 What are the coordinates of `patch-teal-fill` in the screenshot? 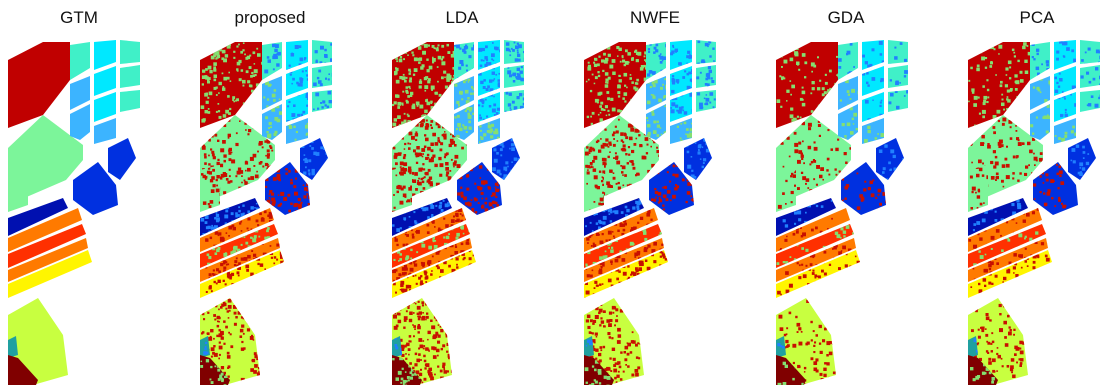 It's located at (13, 347).